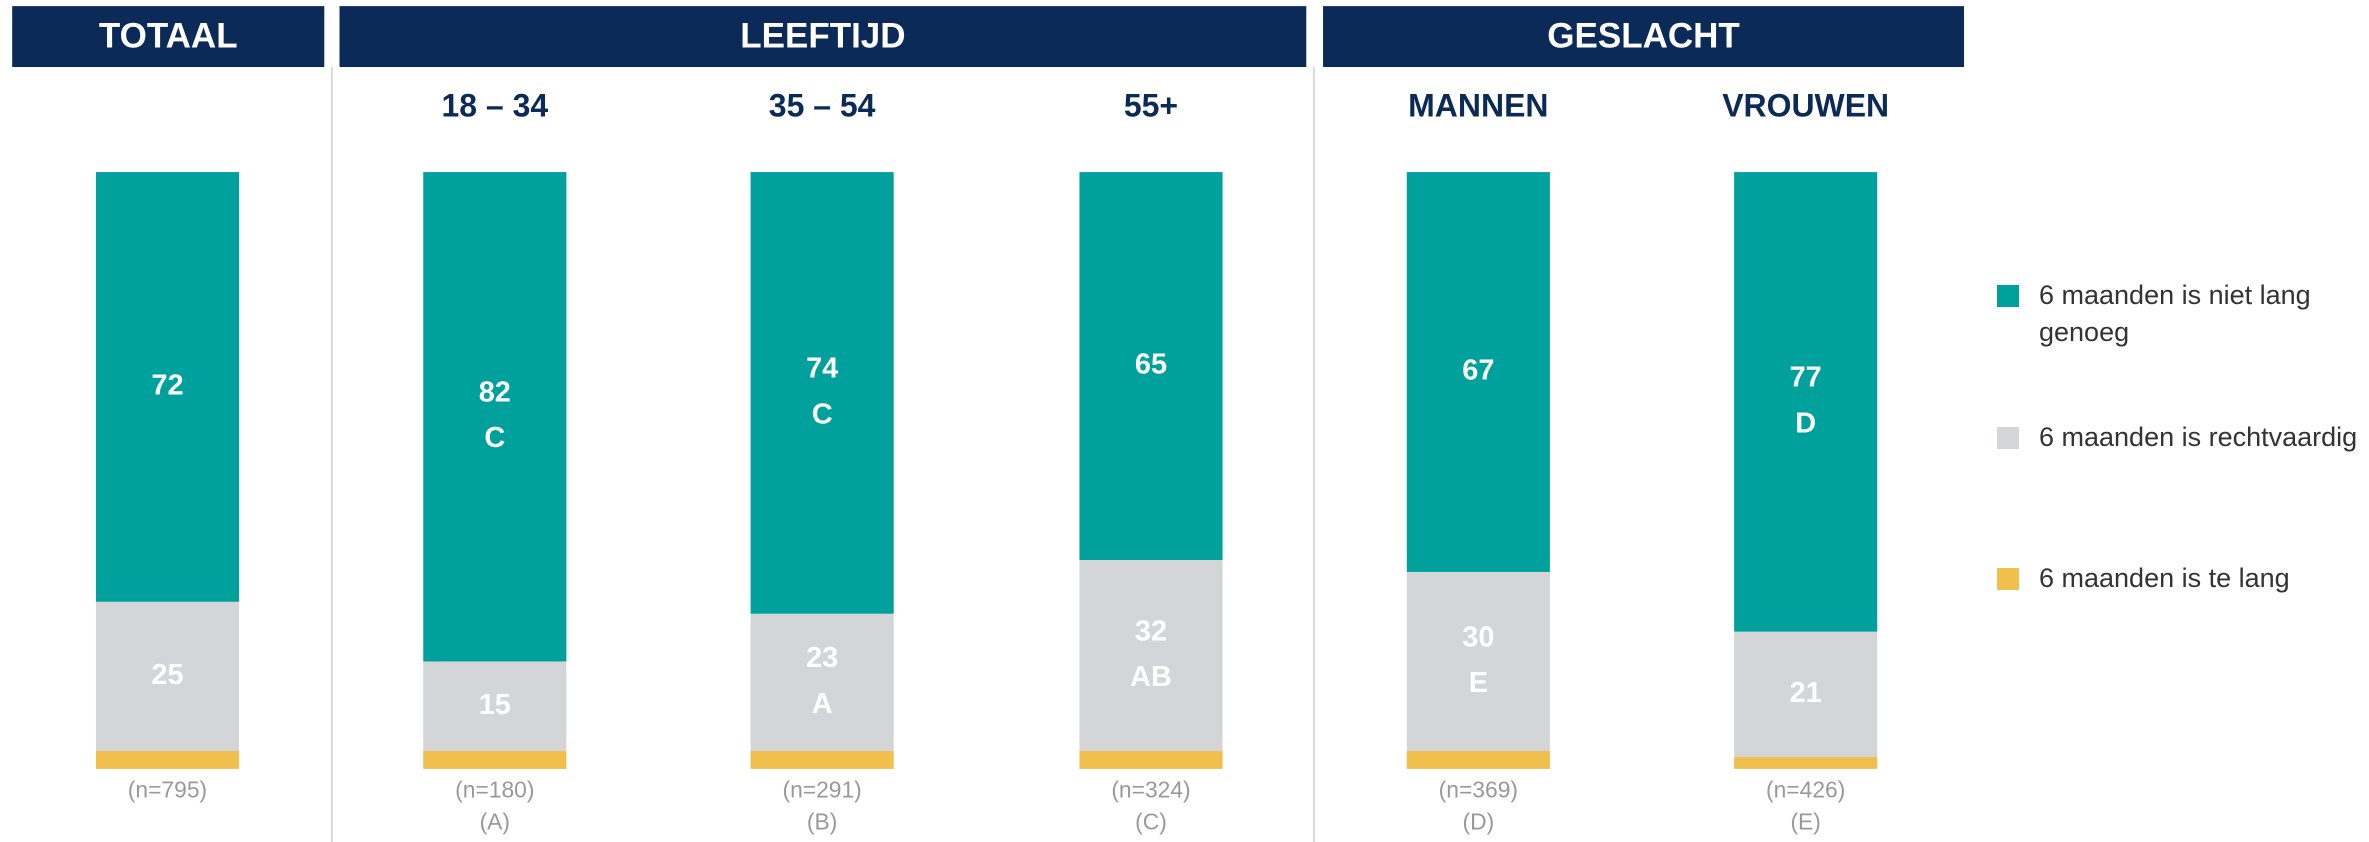 The height and width of the screenshot is (842, 2369). I want to click on column-code: (E), so click(1805, 822).